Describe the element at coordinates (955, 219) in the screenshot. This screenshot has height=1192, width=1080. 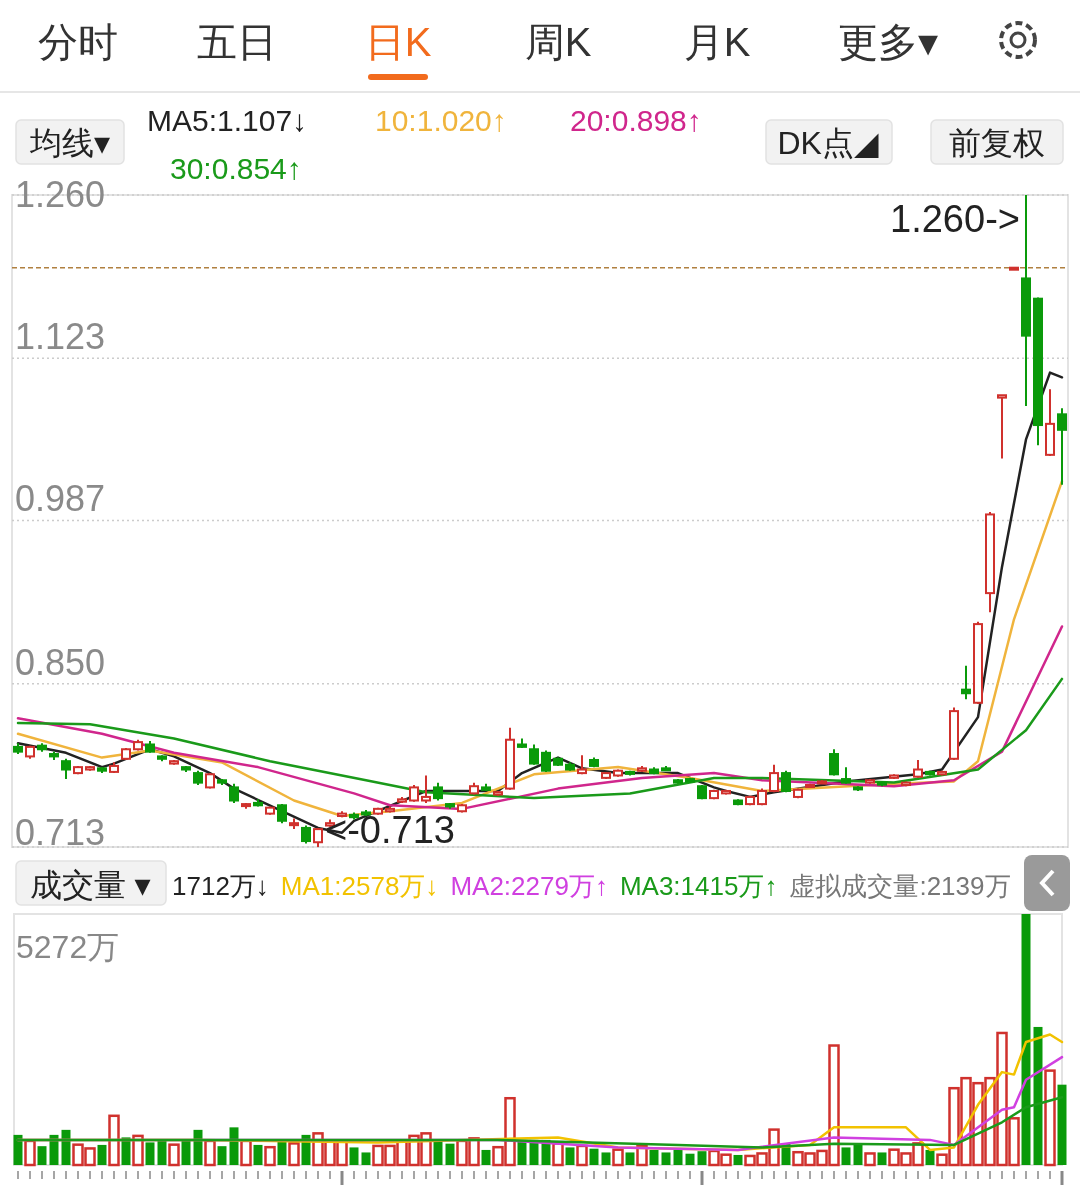
I see `annotation: 1.260->` at that location.